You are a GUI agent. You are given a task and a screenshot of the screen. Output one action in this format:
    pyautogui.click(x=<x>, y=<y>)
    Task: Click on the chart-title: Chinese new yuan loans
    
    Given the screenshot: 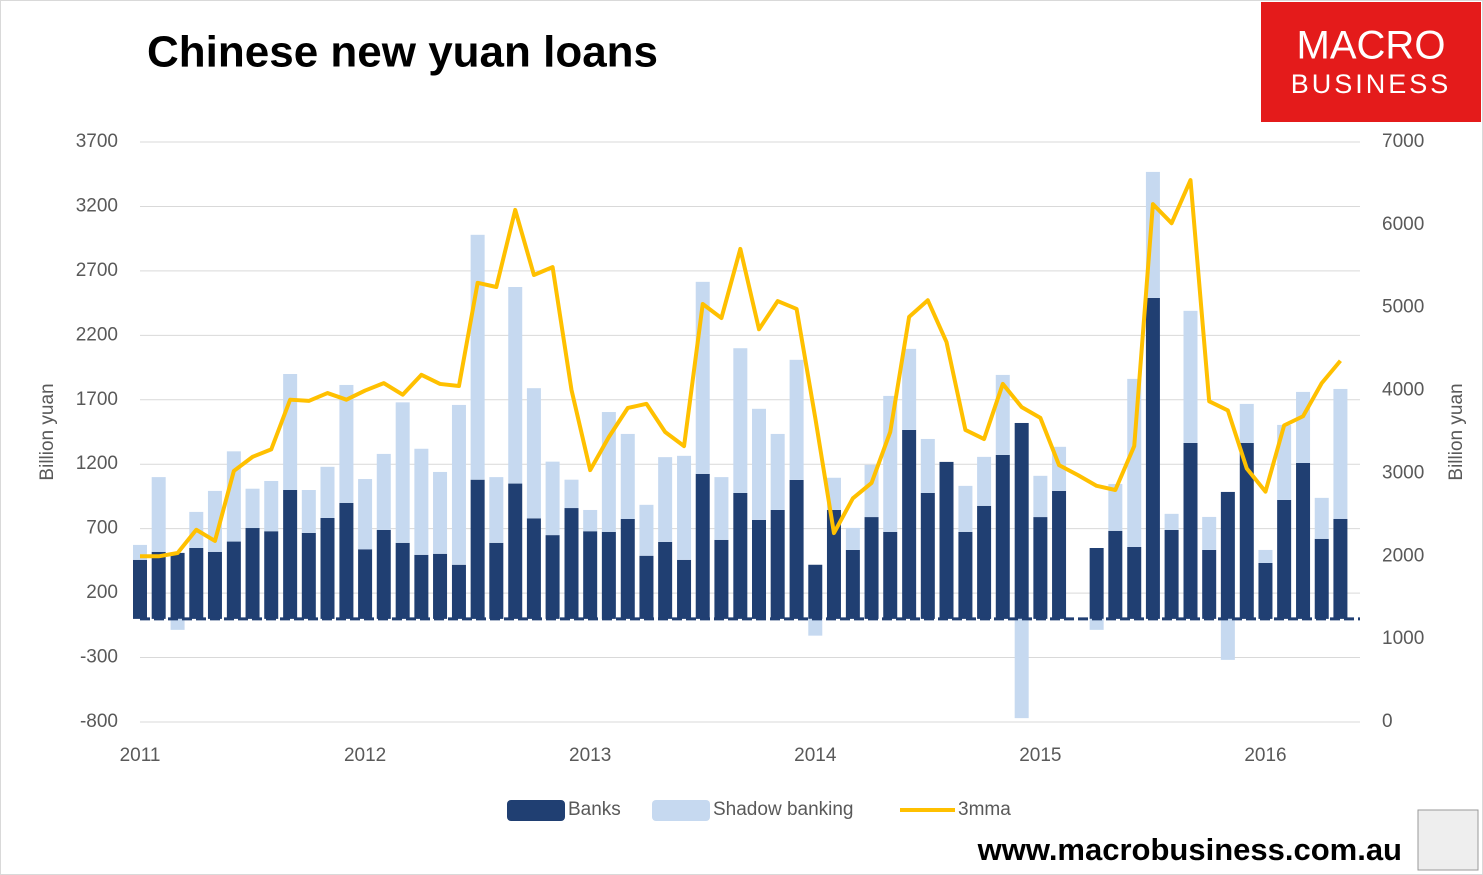 What is the action you would take?
    pyautogui.click(x=402, y=52)
    